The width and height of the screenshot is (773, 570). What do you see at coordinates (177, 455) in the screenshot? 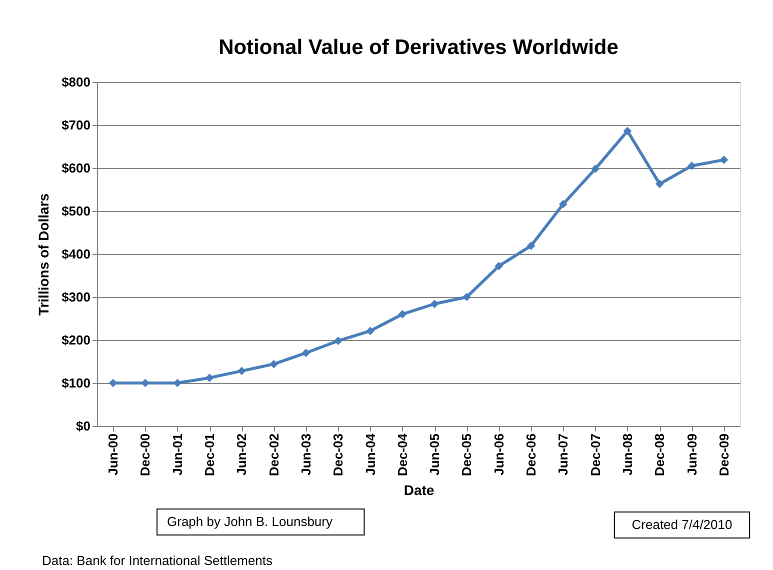
I see `x-tick-label: Jun-01` at bounding box center [177, 455].